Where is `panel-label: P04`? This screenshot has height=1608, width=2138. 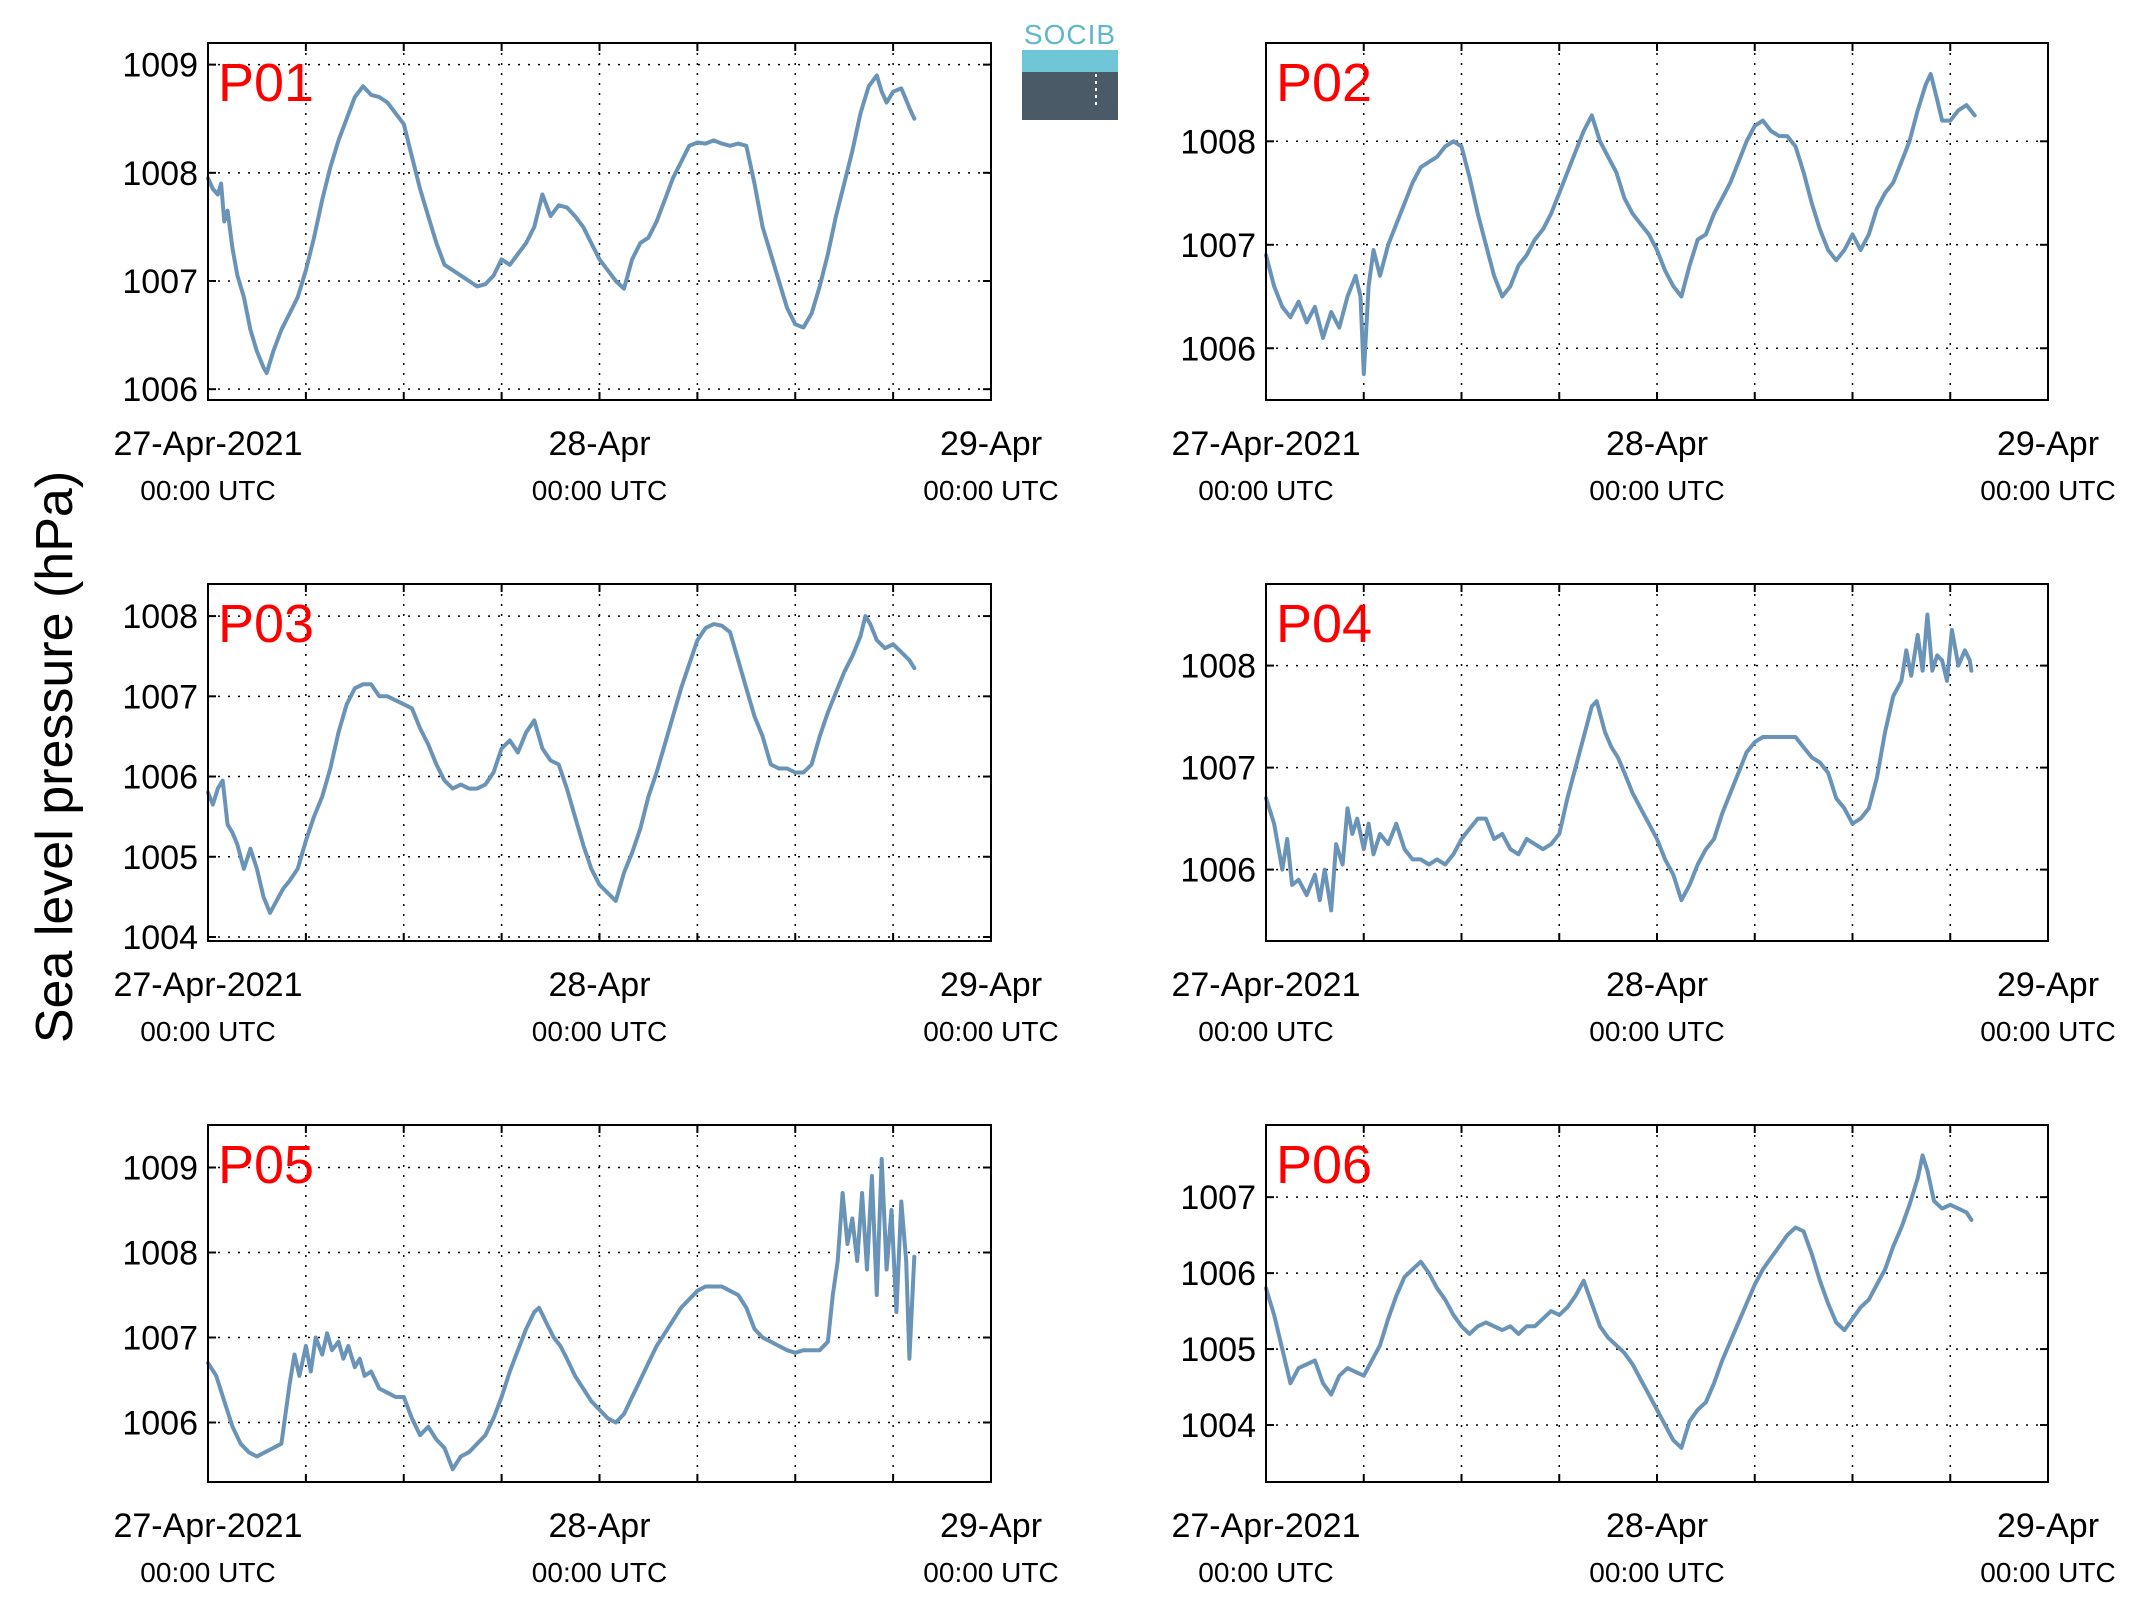
panel-label: P04 is located at coordinates (1324, 624).